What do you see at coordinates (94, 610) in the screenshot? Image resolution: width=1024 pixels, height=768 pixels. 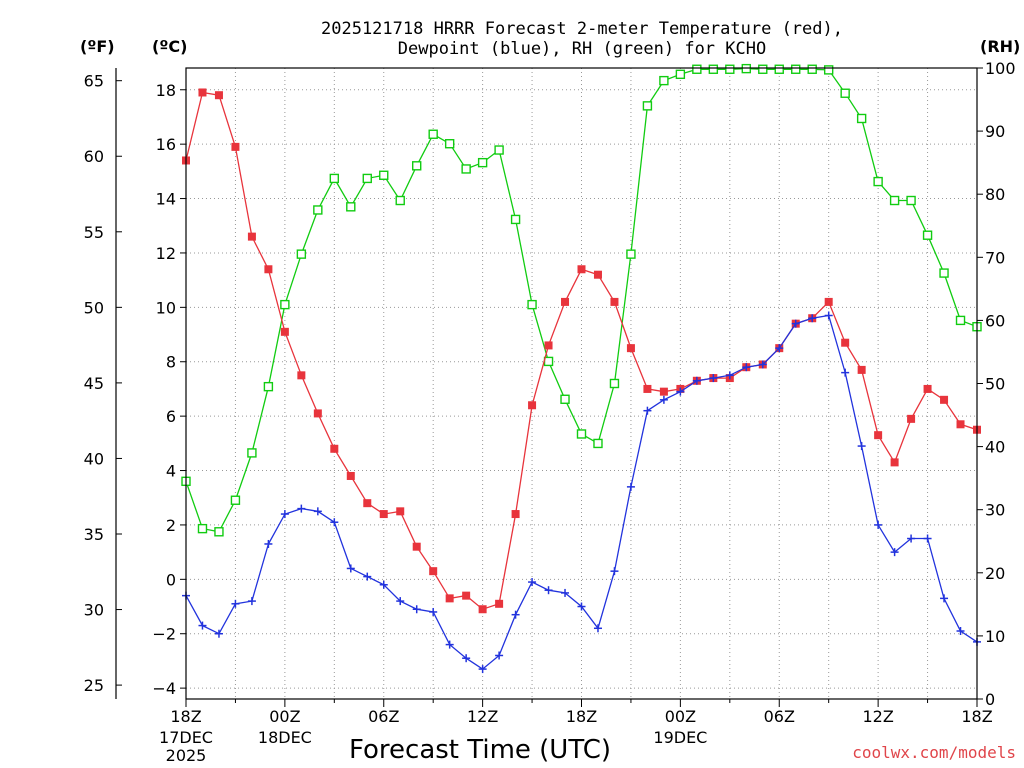 I see `fahrenheit-tick-label: 30` at bounding box center [94, 610].